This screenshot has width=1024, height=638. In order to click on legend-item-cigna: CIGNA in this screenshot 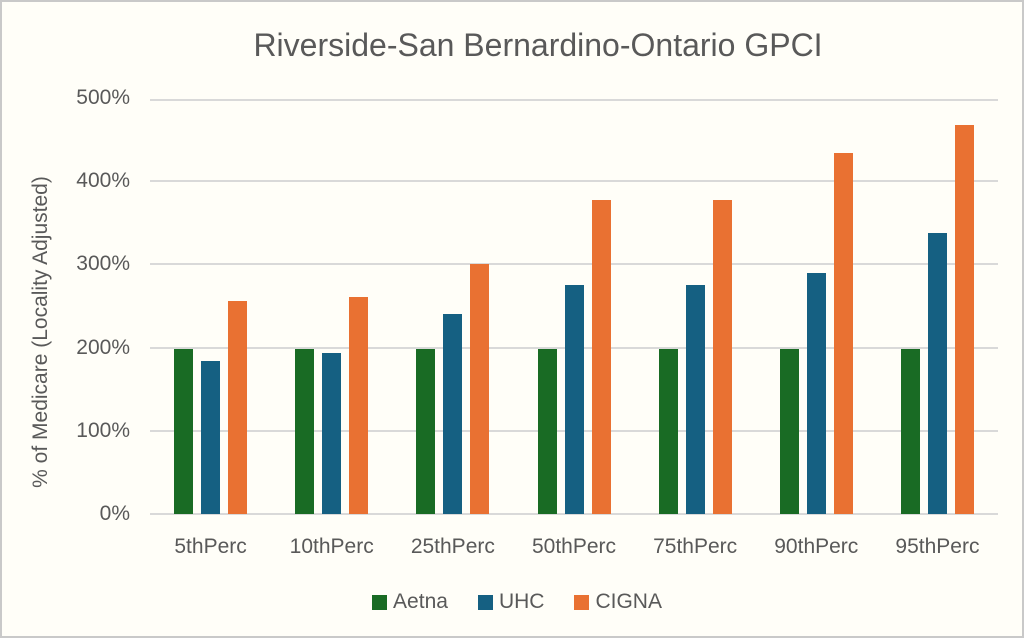, I will do `click(618, 602)`.